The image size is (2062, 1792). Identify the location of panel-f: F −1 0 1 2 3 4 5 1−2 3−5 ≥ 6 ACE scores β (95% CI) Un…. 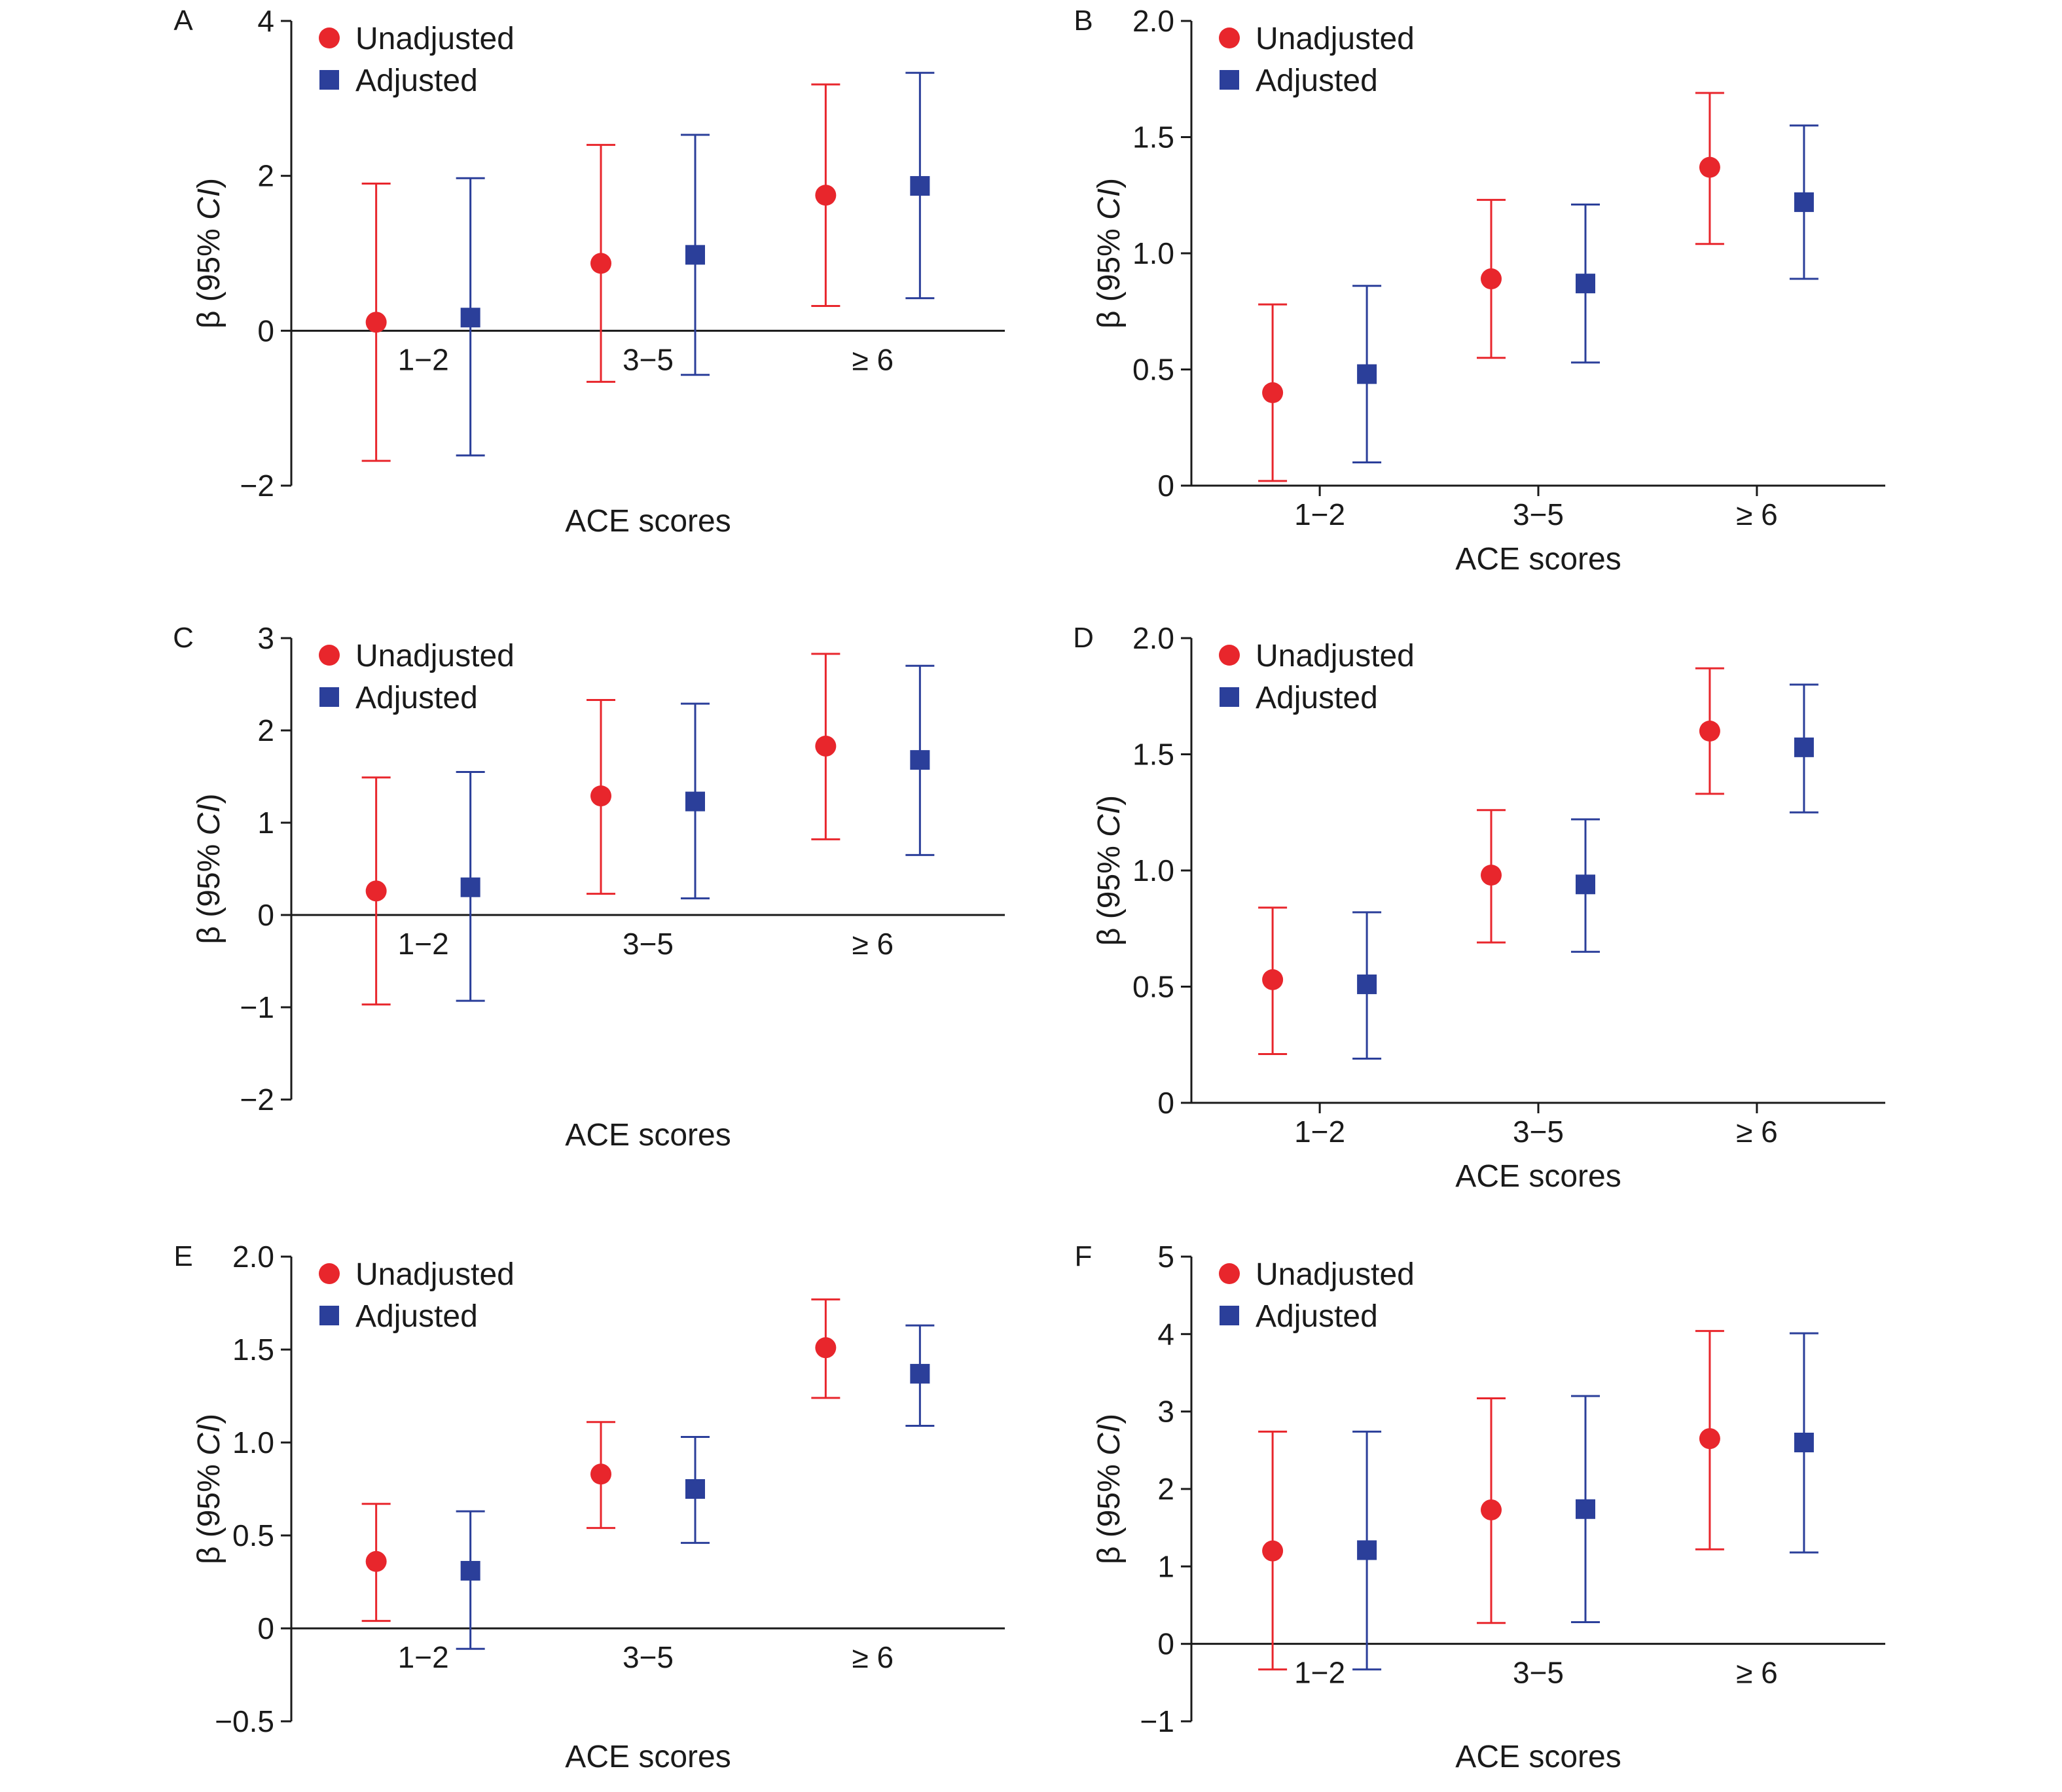
(1480, 1507).